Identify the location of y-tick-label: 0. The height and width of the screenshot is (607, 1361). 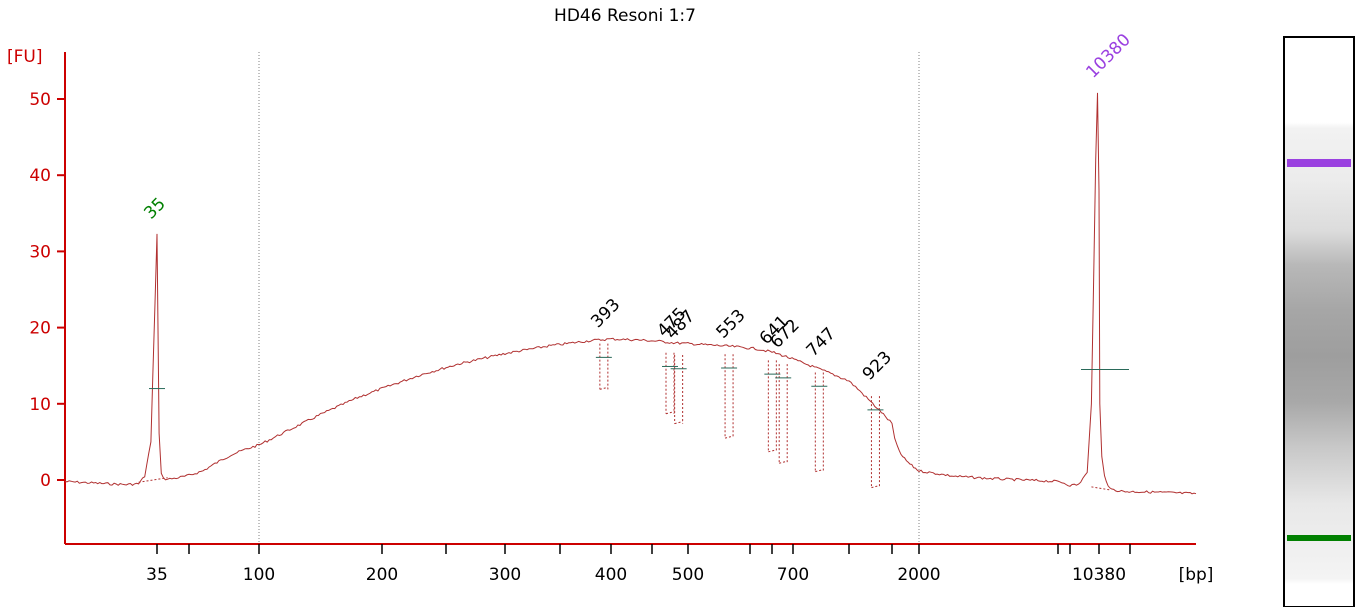
(45, 481).